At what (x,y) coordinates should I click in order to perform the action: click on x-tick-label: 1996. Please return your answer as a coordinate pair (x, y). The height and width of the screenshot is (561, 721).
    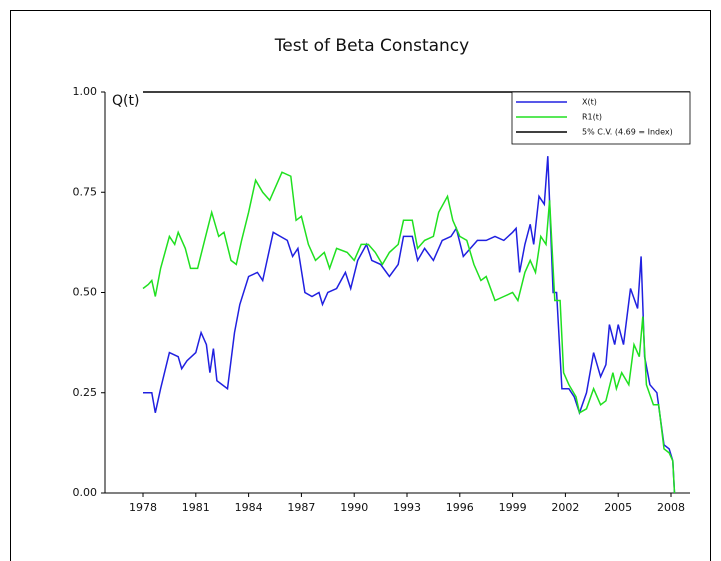
    Looking at the image, I should click on (460, 507).